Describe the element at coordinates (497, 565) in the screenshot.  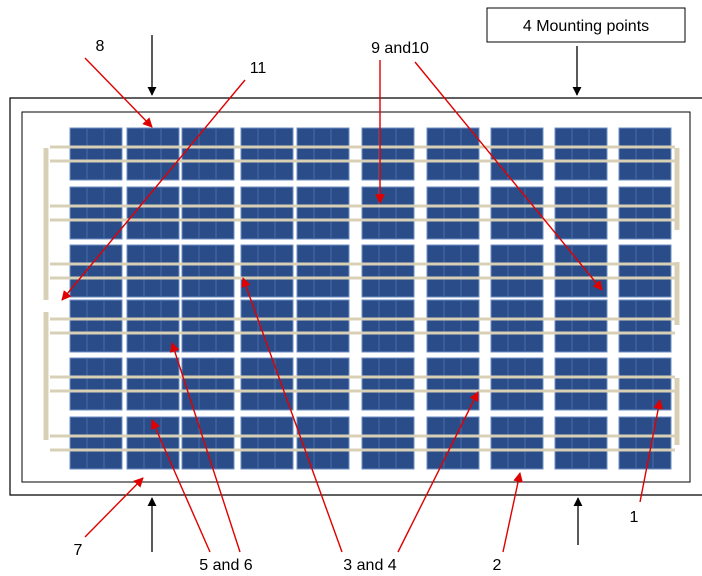
I see `label: 2` at that location.